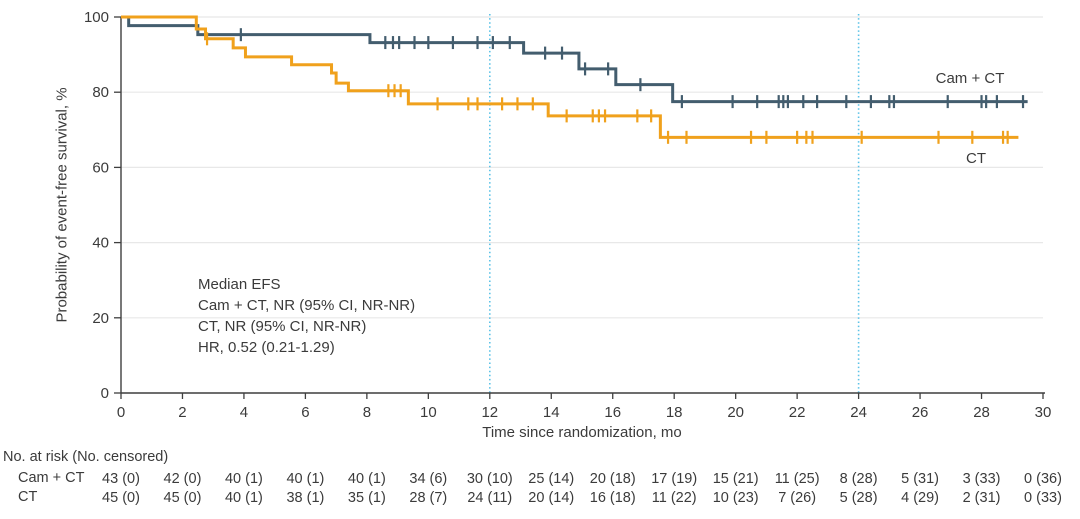  Describe the element at coordinates (183, 498) in the screenshot. I see `risk-value-CT-m2: 45 (0)` at that location.